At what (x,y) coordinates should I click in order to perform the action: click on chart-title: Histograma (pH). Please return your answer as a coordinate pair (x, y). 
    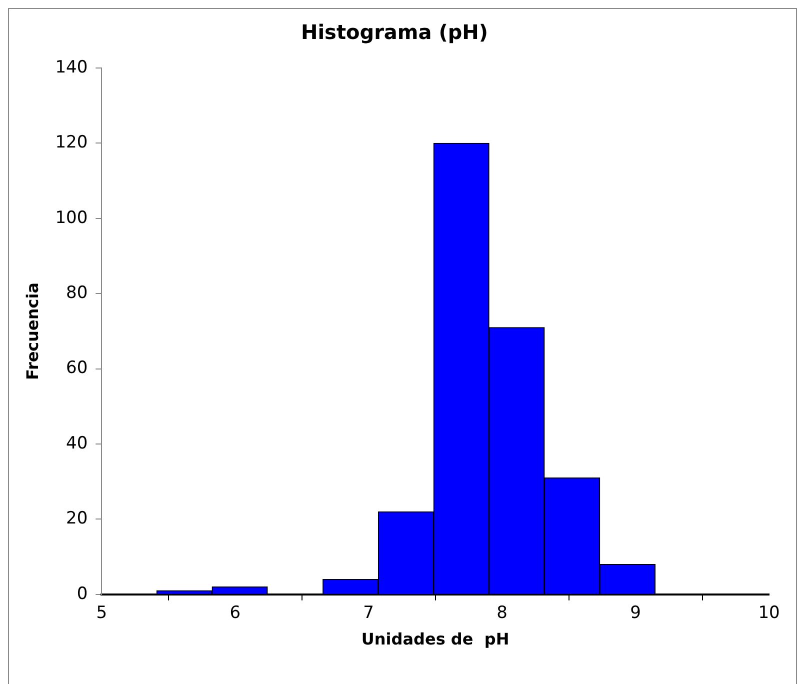
    Looking at the image, I should click on (394, 32).